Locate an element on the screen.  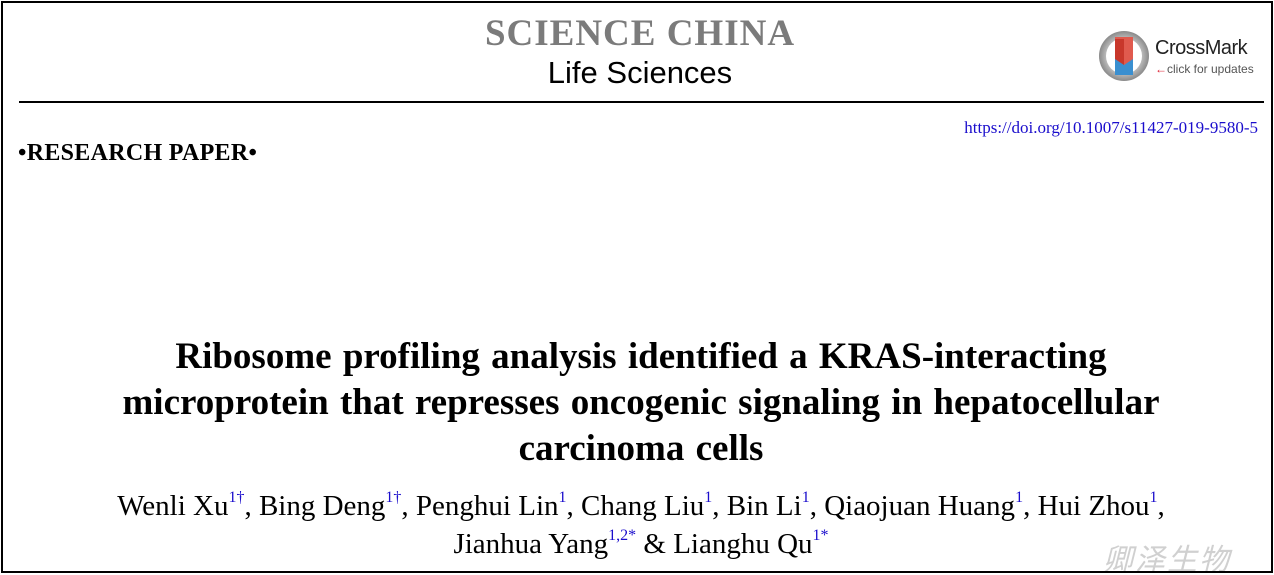
paper-title-line: carcinoma cells is located at coordinates (641, 448).